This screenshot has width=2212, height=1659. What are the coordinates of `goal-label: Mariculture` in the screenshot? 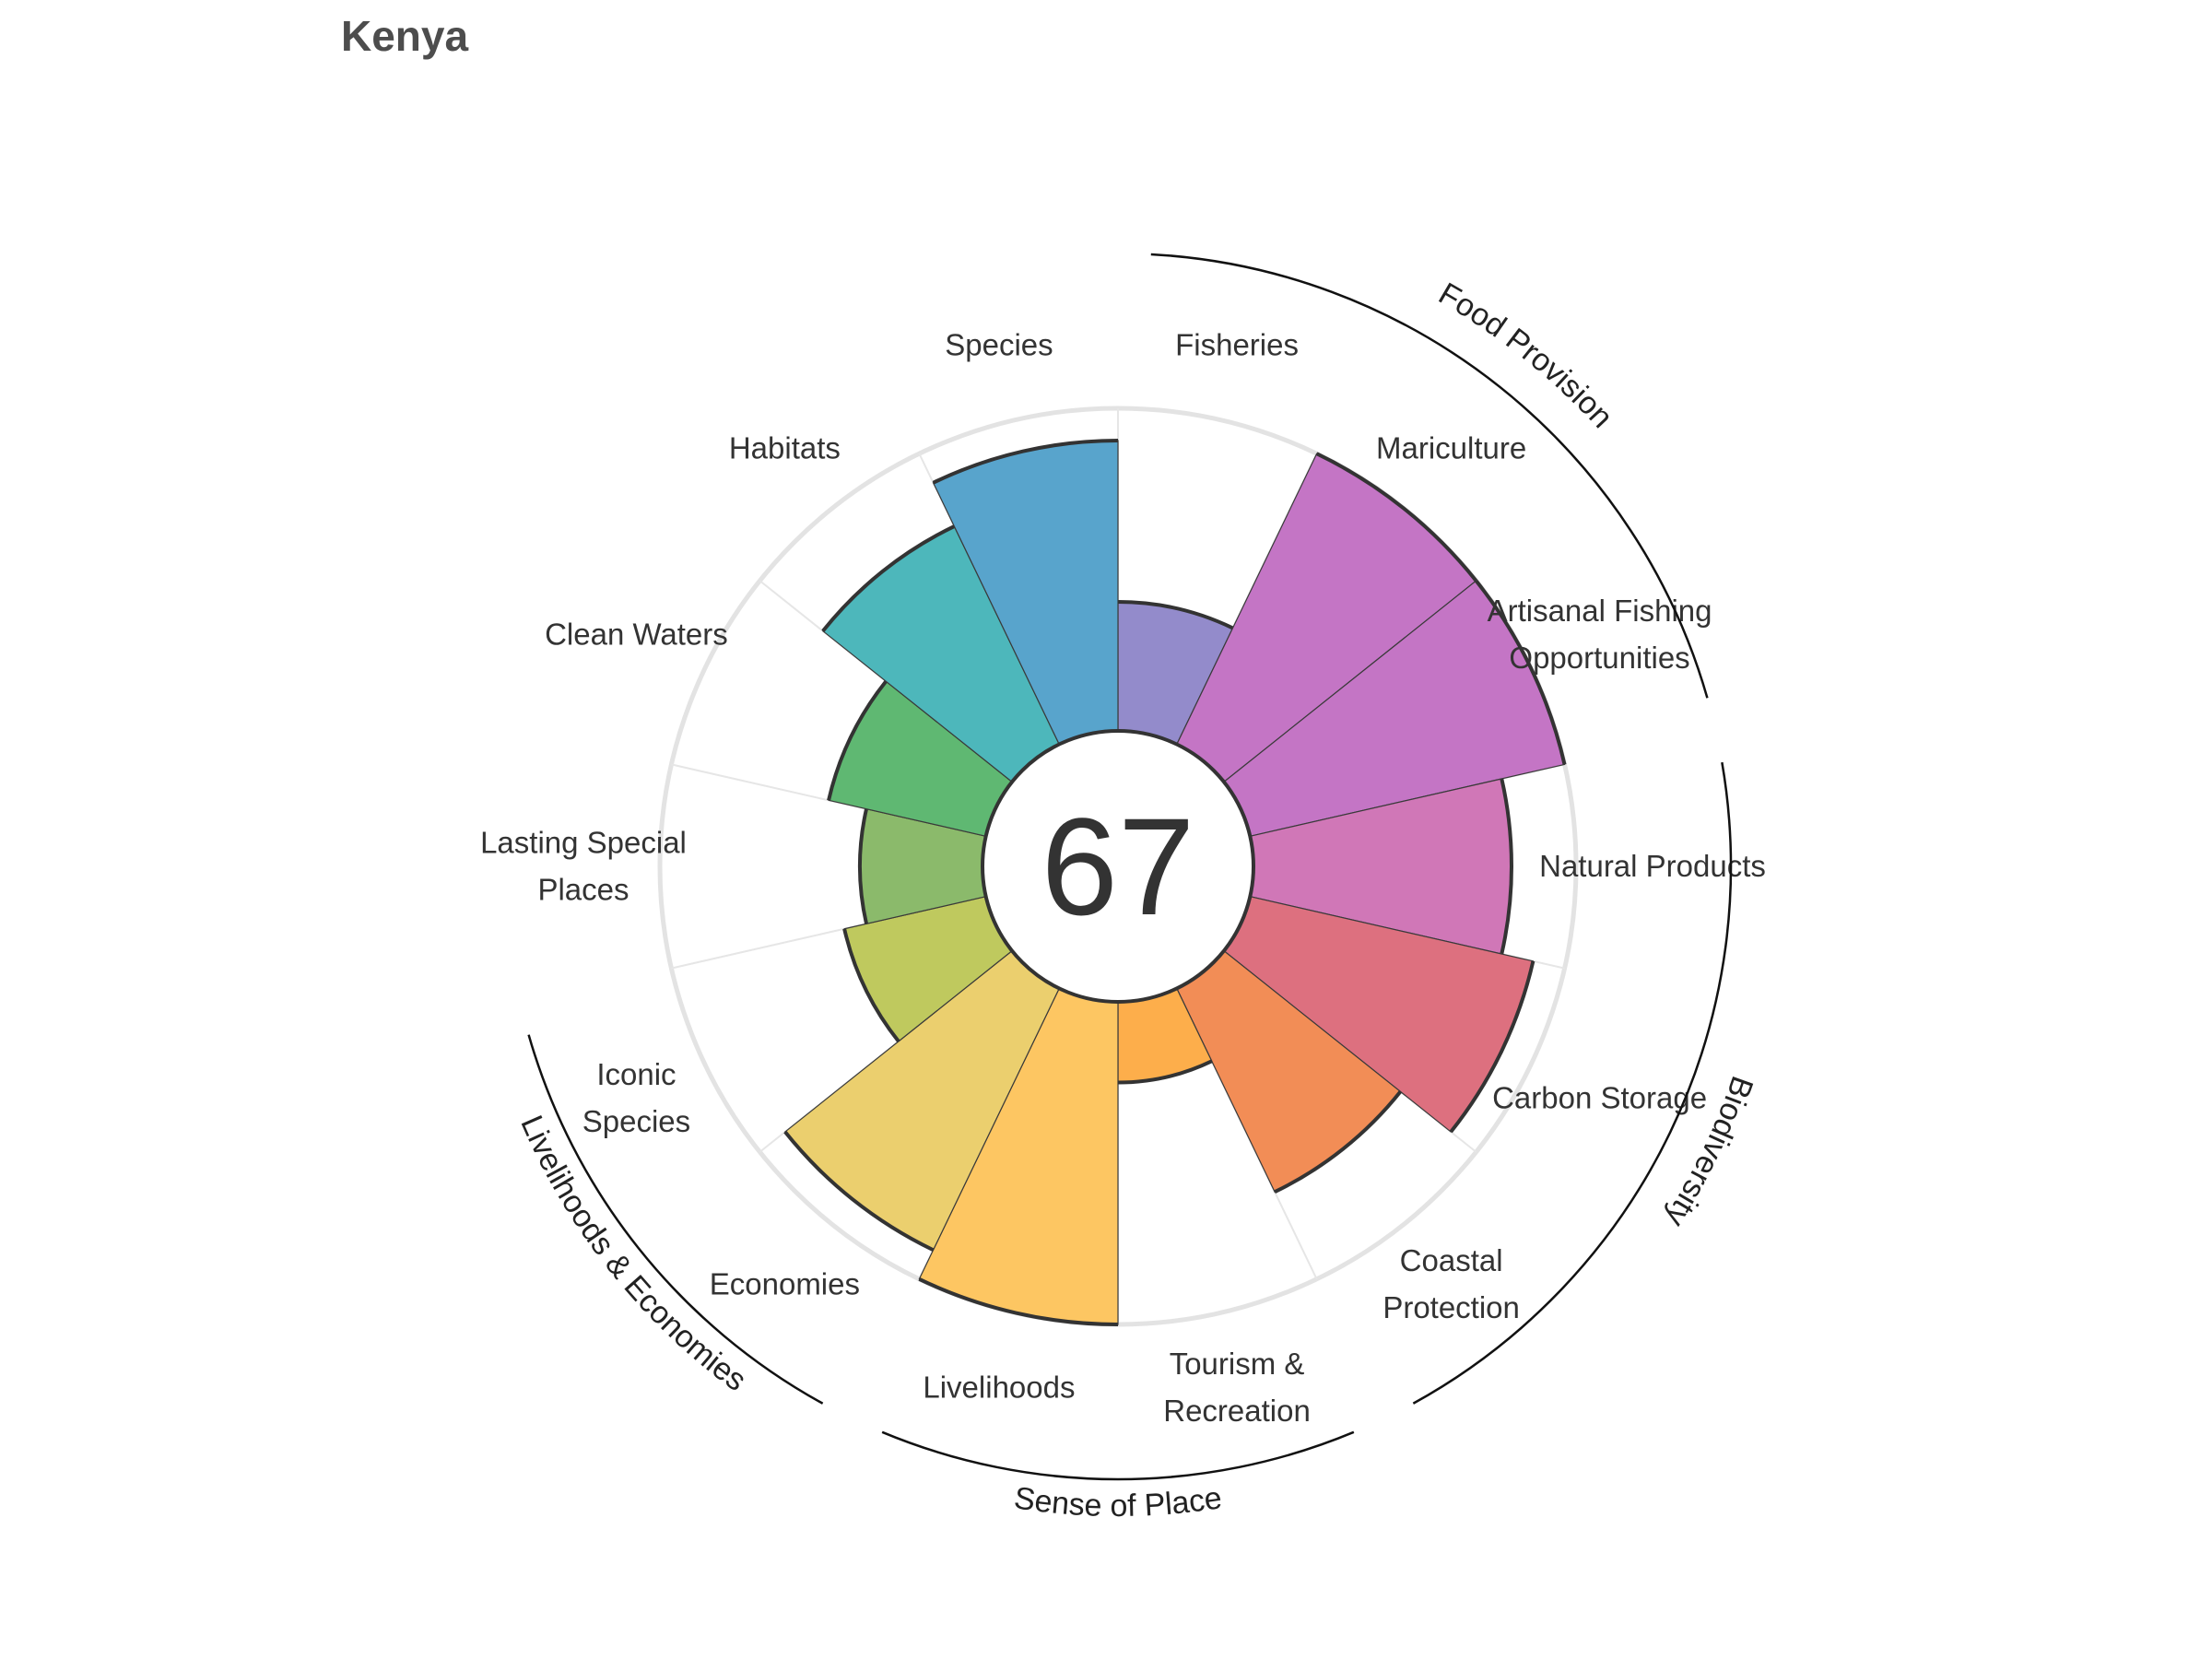 It's located at (1451, 448).